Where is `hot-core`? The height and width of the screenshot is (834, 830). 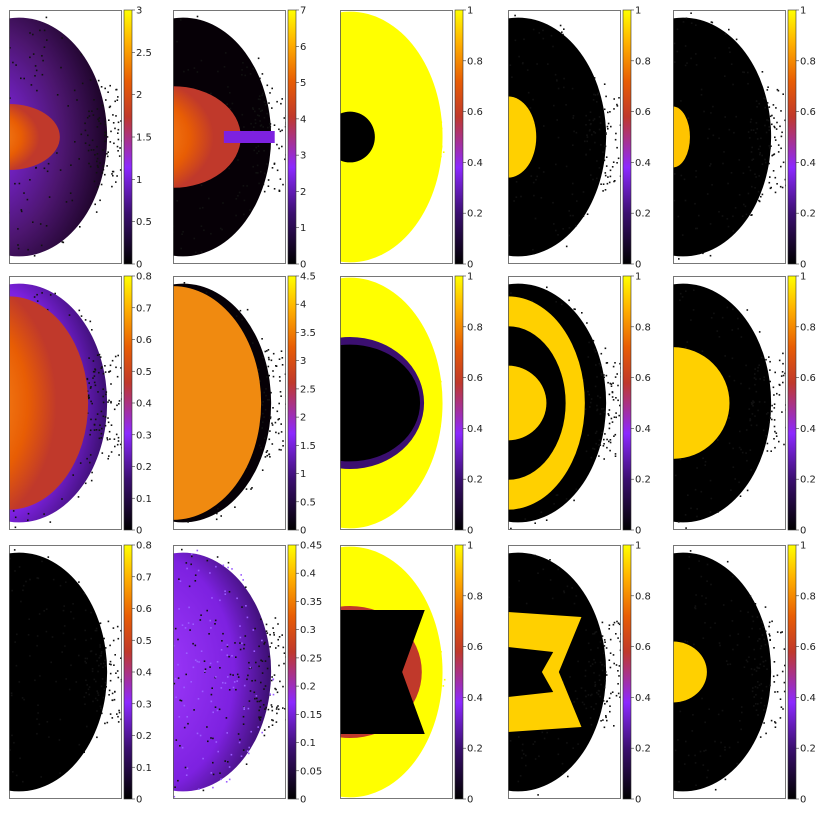
hot-core is located at coordinates (508, 136).